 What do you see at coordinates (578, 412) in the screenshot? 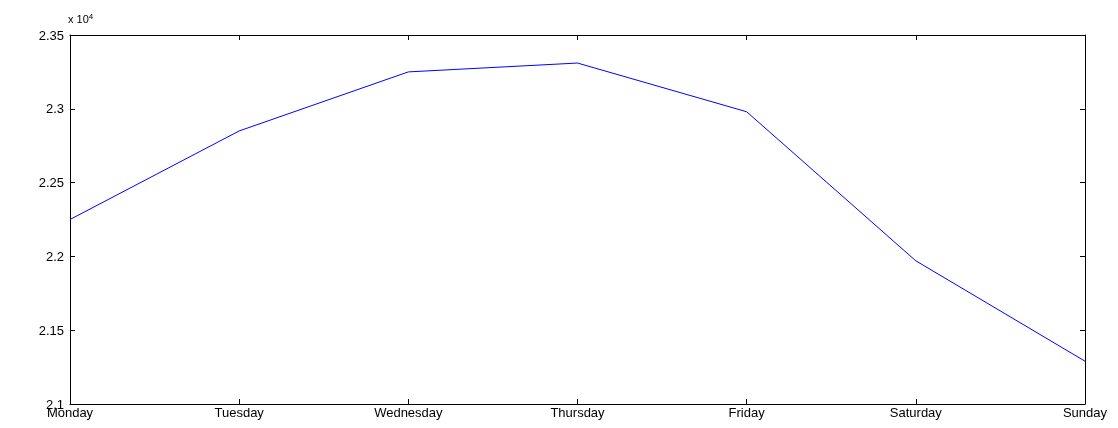
I see `x-tick-label: Thursday` at bounding box center [578, 412].